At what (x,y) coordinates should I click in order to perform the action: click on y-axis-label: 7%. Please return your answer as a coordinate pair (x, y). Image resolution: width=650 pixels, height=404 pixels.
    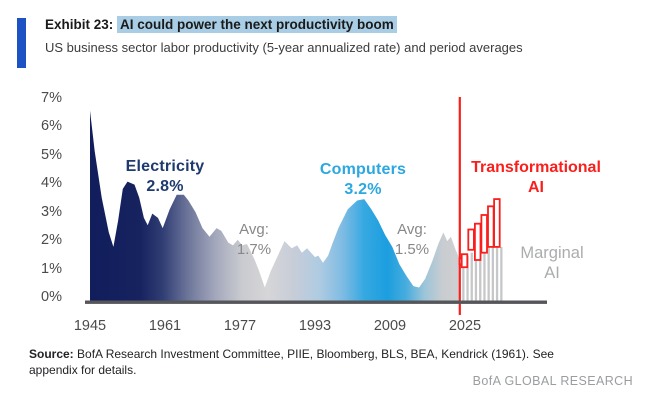
    Looking at the image, I should click on (51, 98).